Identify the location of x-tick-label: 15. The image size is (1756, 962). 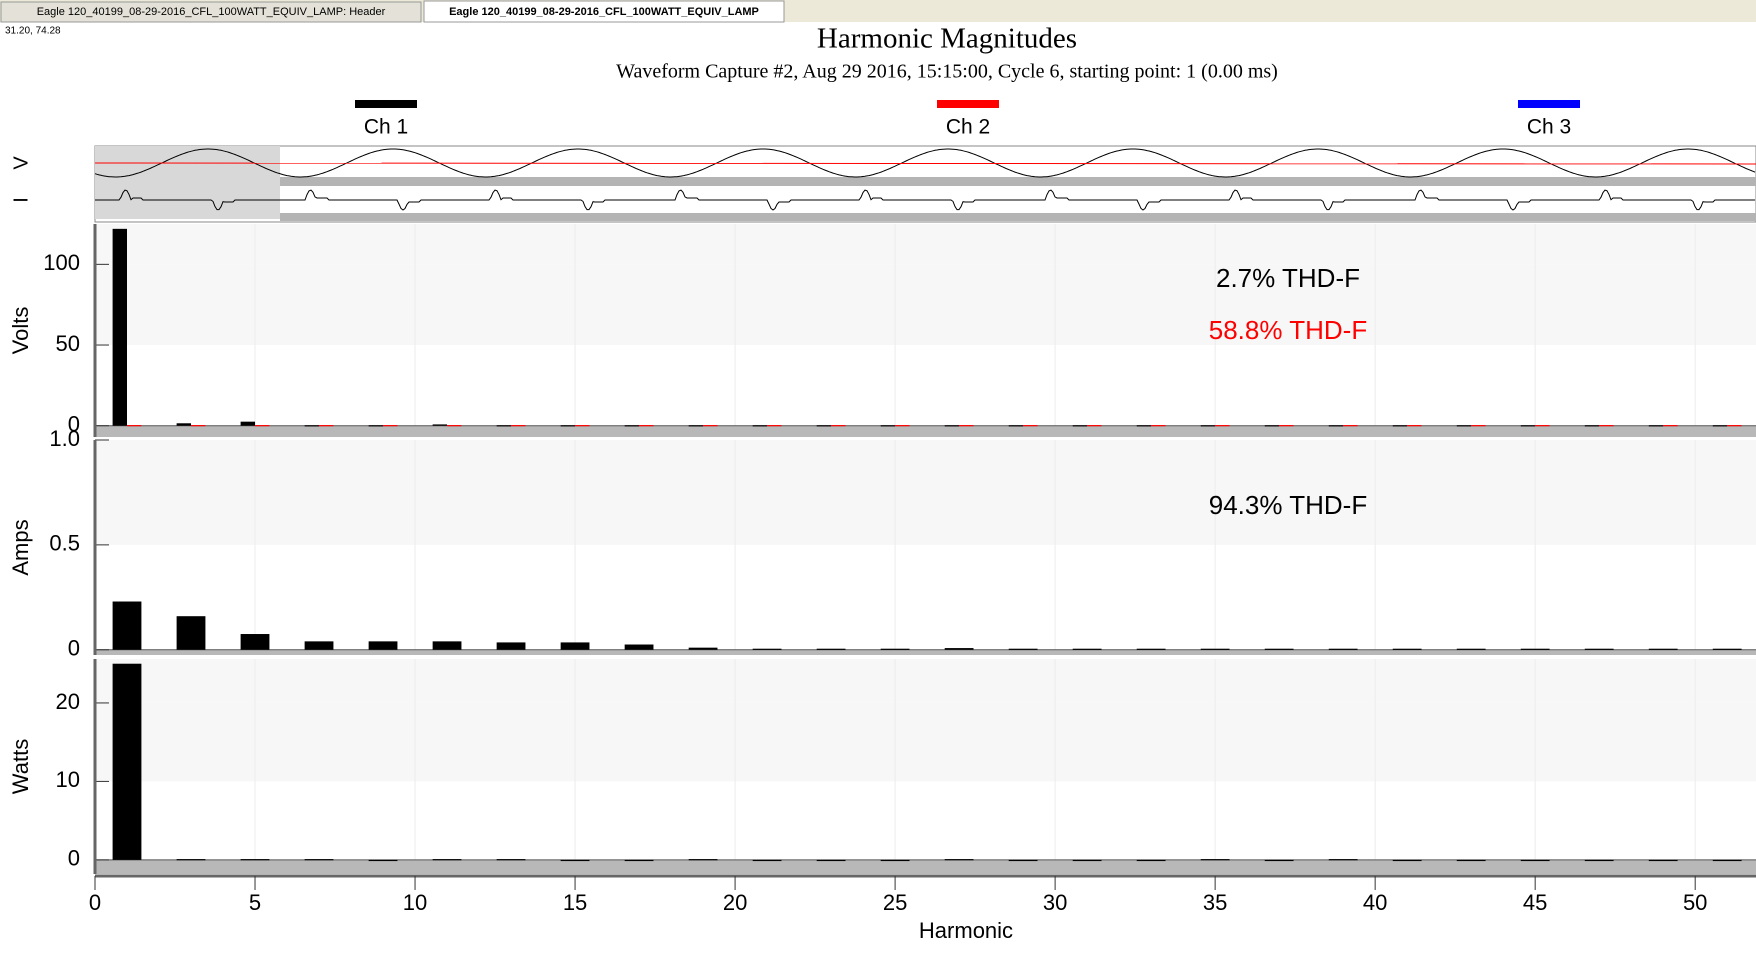
(575, 902).